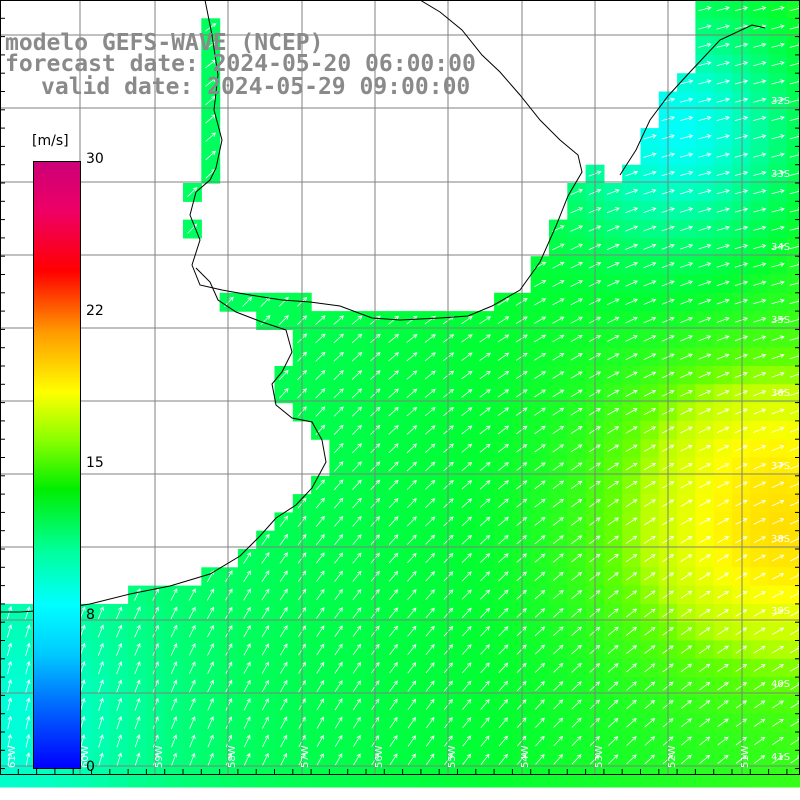 Image resolution: width=800 pixels, height=800 pixels. What do you see at coordinates (95, 311) in the screenshot?
I see `colorbar-tick-22: 22` at bounding box center [95, 311].